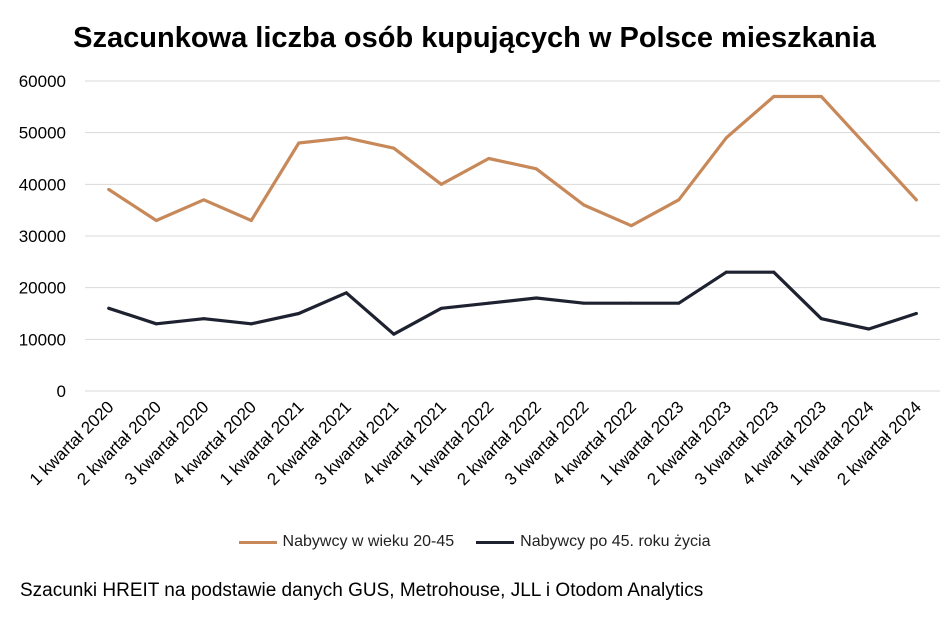  What do you see at coordinates (452, 443) in the screenshot?
I see `x-tick-label: 1 kwartał 2022` at bounding box center [452, 443].